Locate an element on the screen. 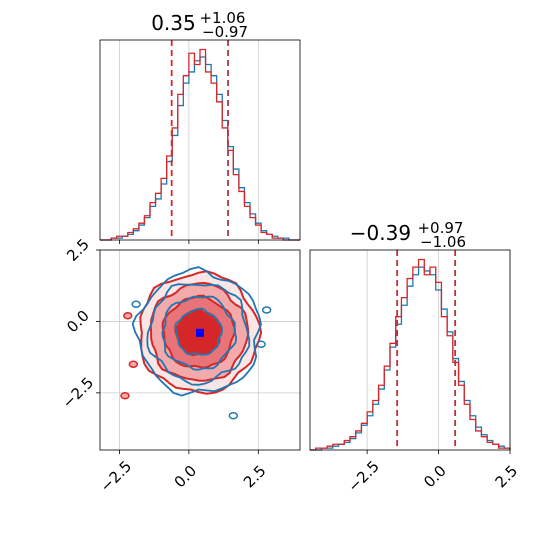 The height and width of the screenshot is (550, 550). marginal-x-title-minus: −0.97 is located at coordinates (225, 32).